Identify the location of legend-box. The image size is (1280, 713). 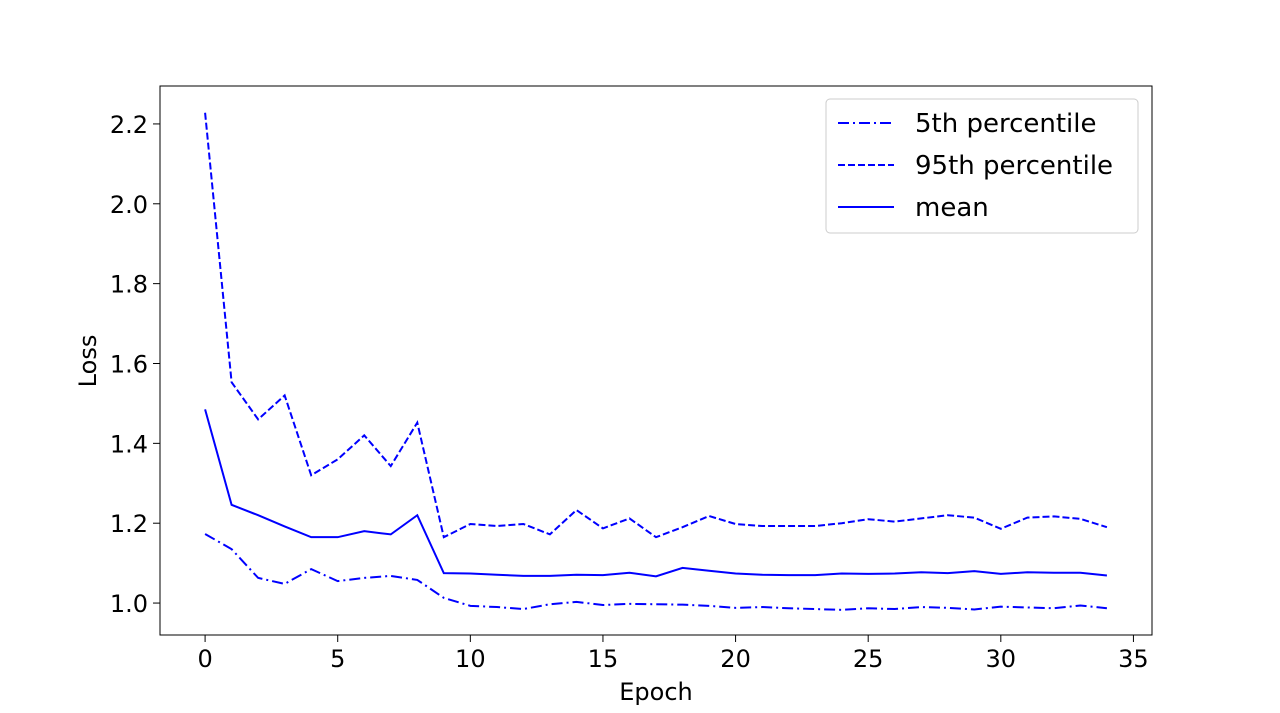
(982, 166).